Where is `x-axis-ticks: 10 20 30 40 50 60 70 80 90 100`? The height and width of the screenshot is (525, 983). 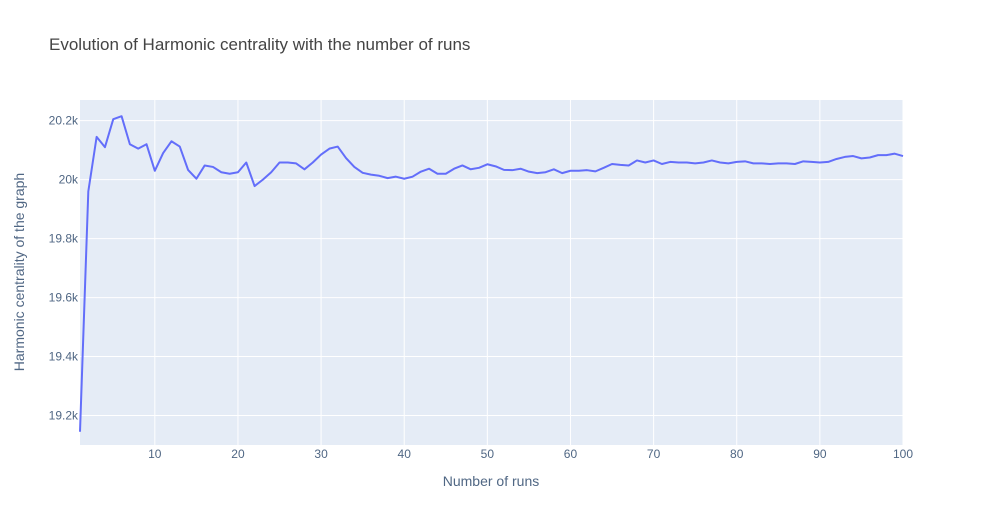
x-axis-ticks: 10 20 30 40 50 60 70 80 90 100 is located at coordinates (530, 454).